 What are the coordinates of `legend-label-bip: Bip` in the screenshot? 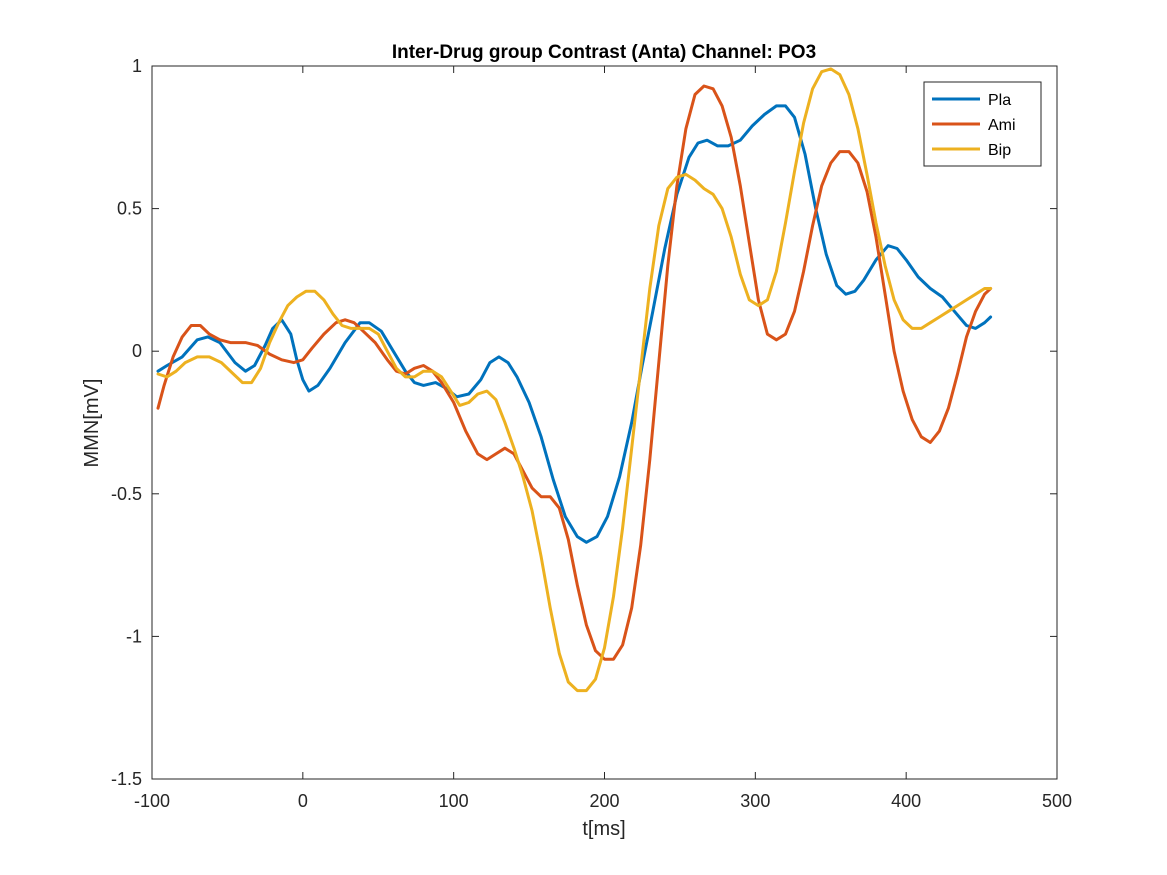 It's located at (999, 150).